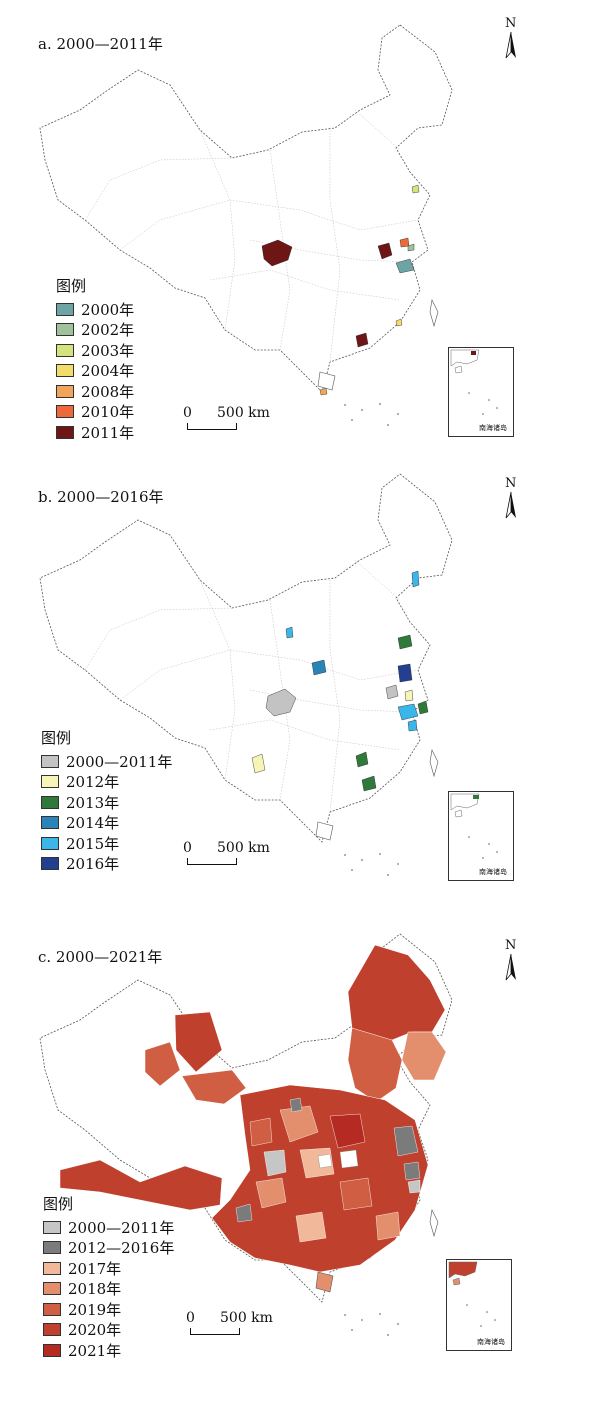 This screenshot has width=594, height=1406. I want to click on legend-label: 2012年, so click(93, 782).